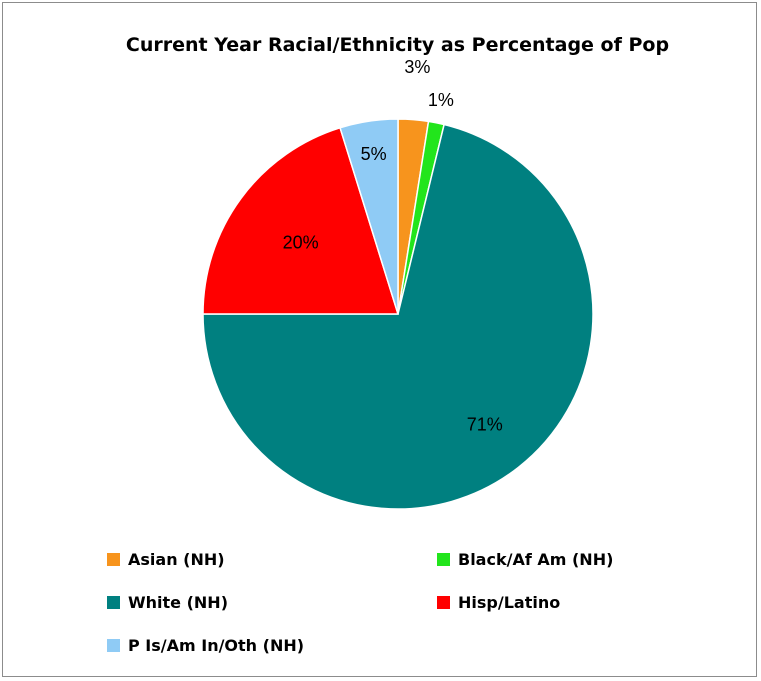 Image resolution: width=761 pixels, height=681 pixels. Describe the element at coordinates (369, 216) in the screenshot. I see `pie-slice-pacific-islander` at that location.